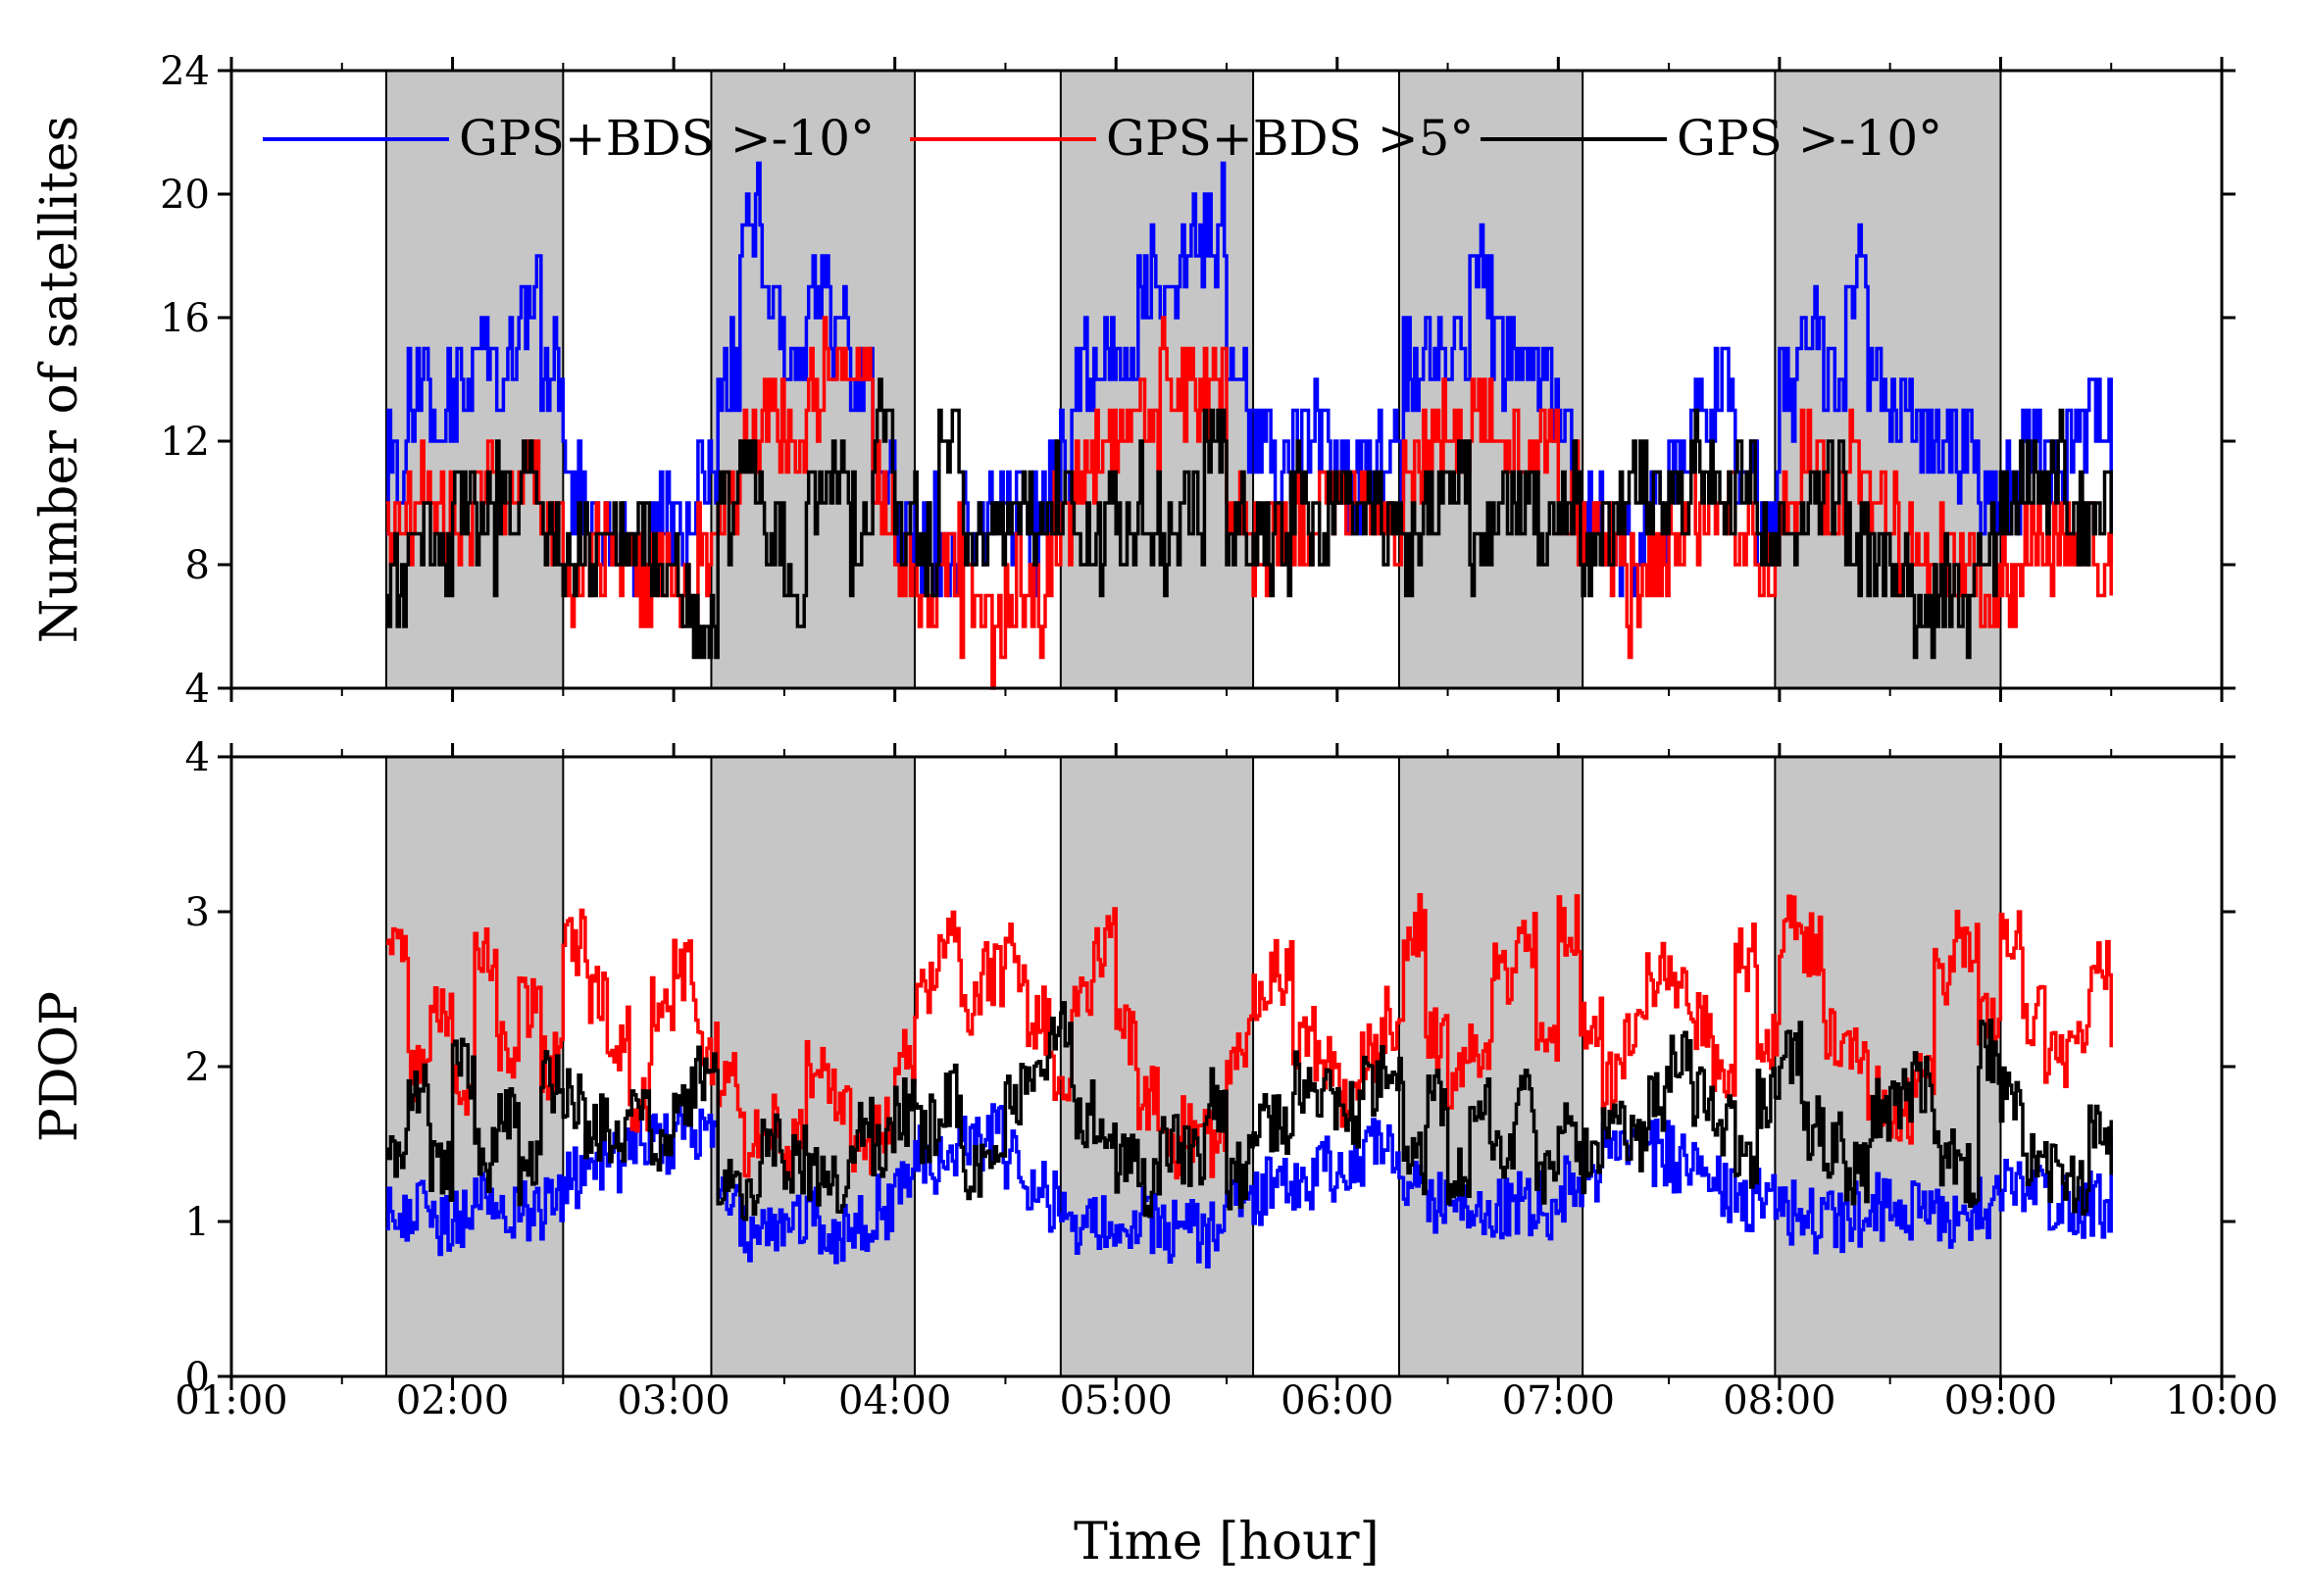 This screenshot has height=1596, width=2311. What do you see at coordinates (894, 1400) in the screenshot?
I see `x-tick-label: 04:00` at bounding box center [894, 1400].